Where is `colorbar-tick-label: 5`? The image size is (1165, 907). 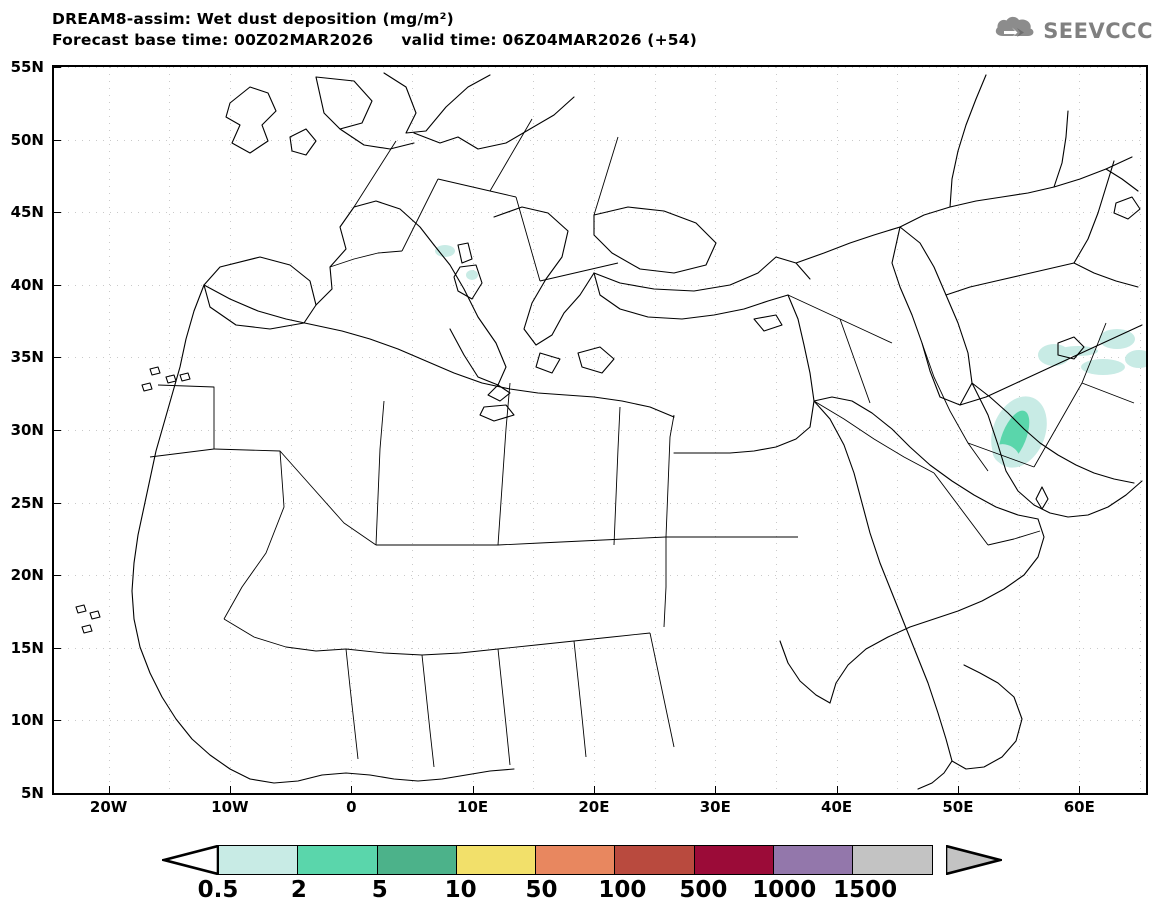 colorbar-tick-label: 5 is located at coordinates (379, 890).